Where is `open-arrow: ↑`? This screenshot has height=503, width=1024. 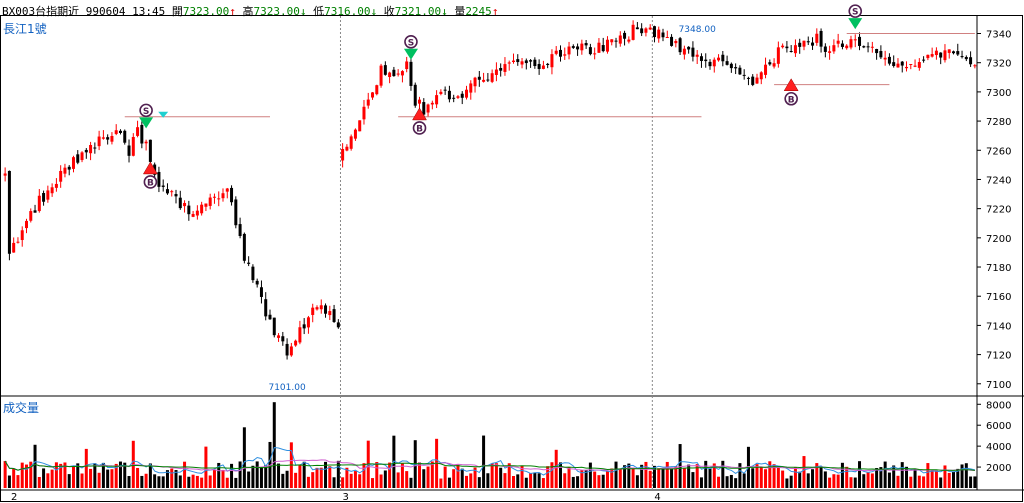
open-arrow: ↑ is located at coordinates (232, 11).